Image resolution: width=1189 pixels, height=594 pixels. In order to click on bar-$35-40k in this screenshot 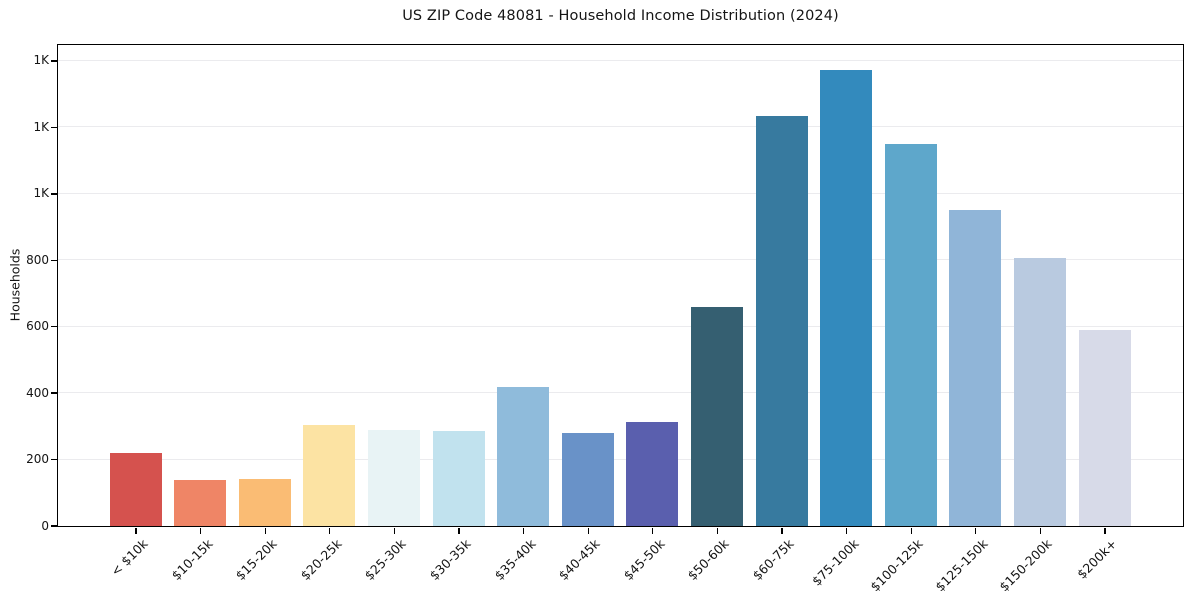, I will do `click(523, 456)`.